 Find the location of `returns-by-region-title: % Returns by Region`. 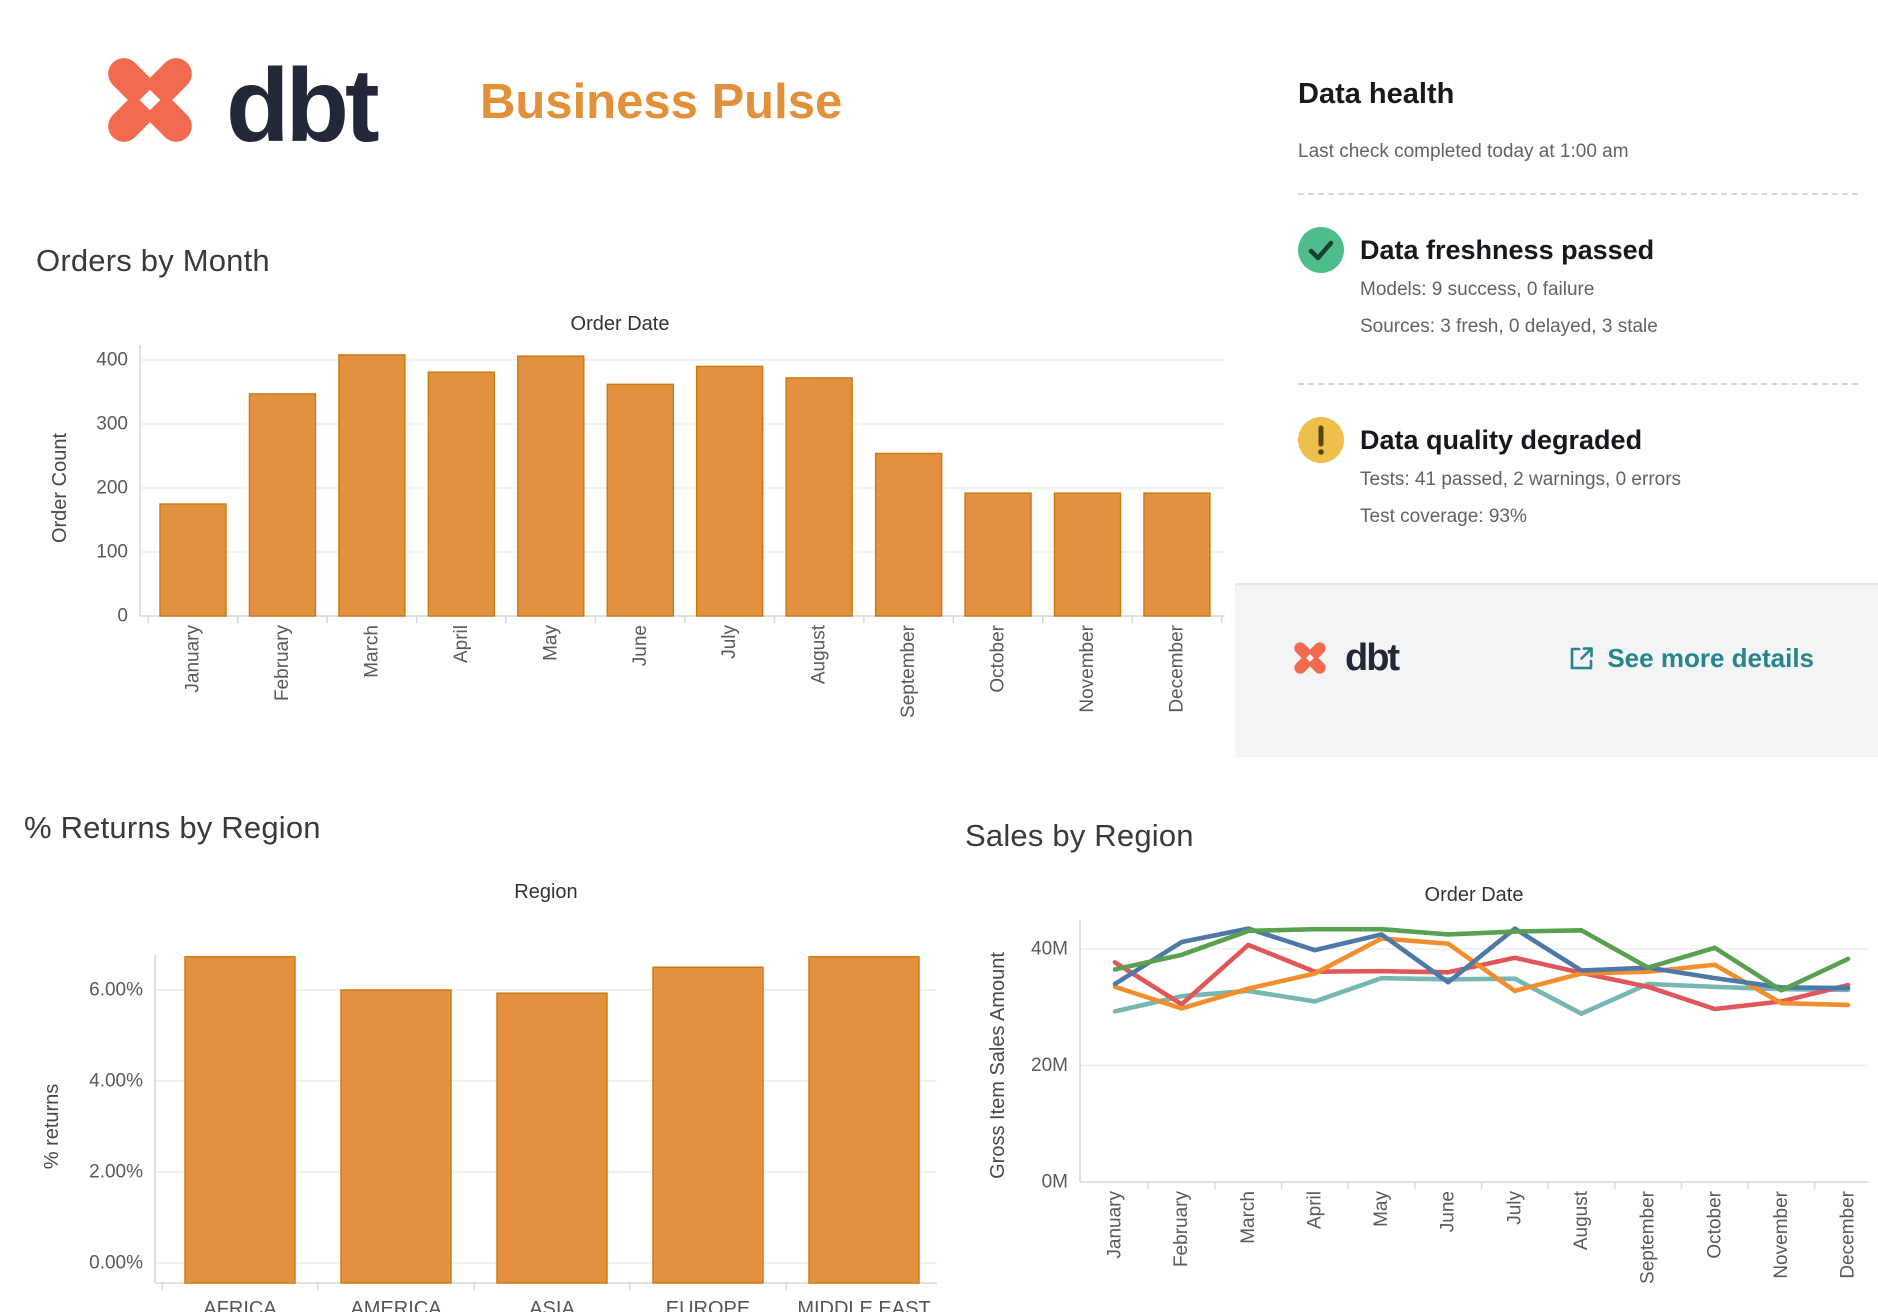

returns-by-region-title: % Returns by Region is located at coordinates (172, 827).